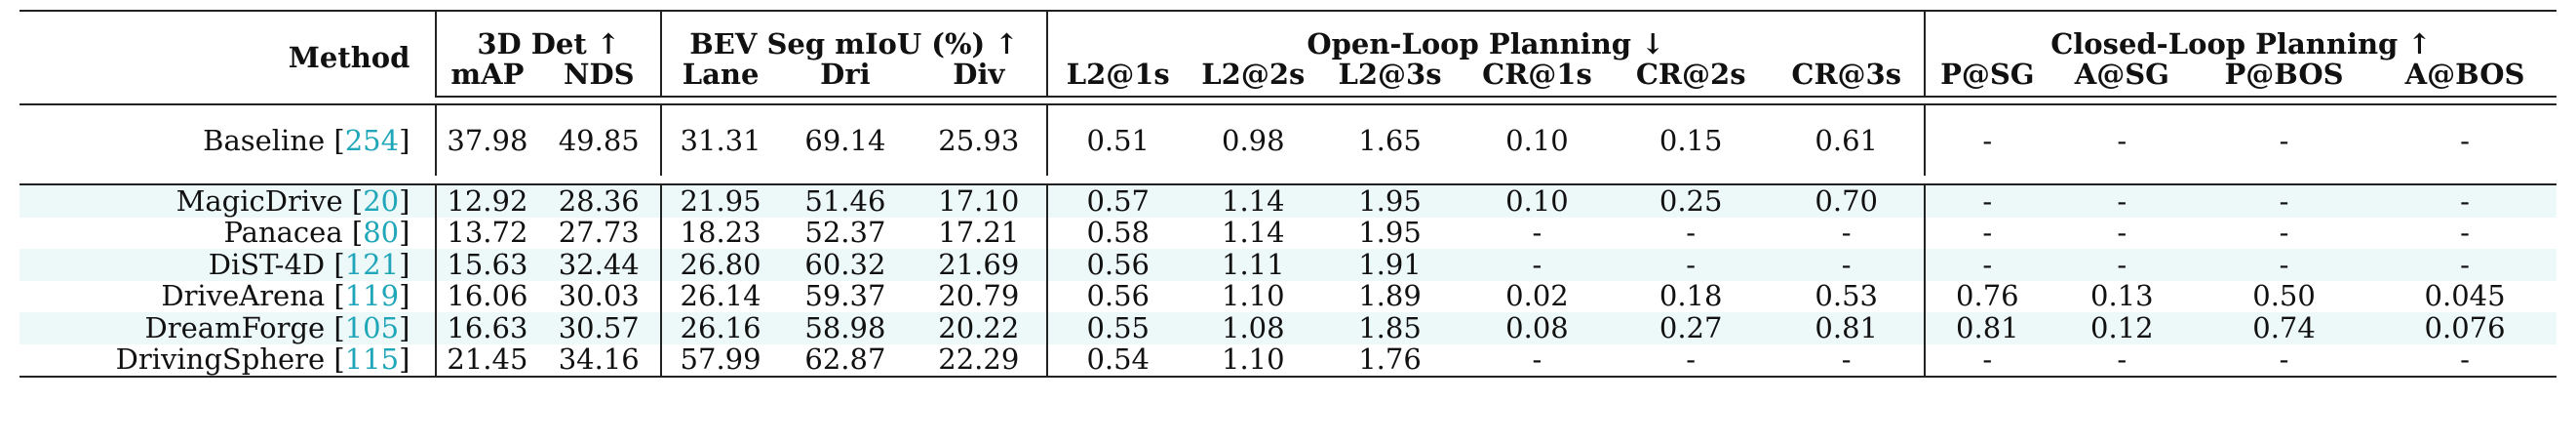 This screenshot has height=443, width=2576. I want to click on value-cell: 17.21, so click(979, 233).